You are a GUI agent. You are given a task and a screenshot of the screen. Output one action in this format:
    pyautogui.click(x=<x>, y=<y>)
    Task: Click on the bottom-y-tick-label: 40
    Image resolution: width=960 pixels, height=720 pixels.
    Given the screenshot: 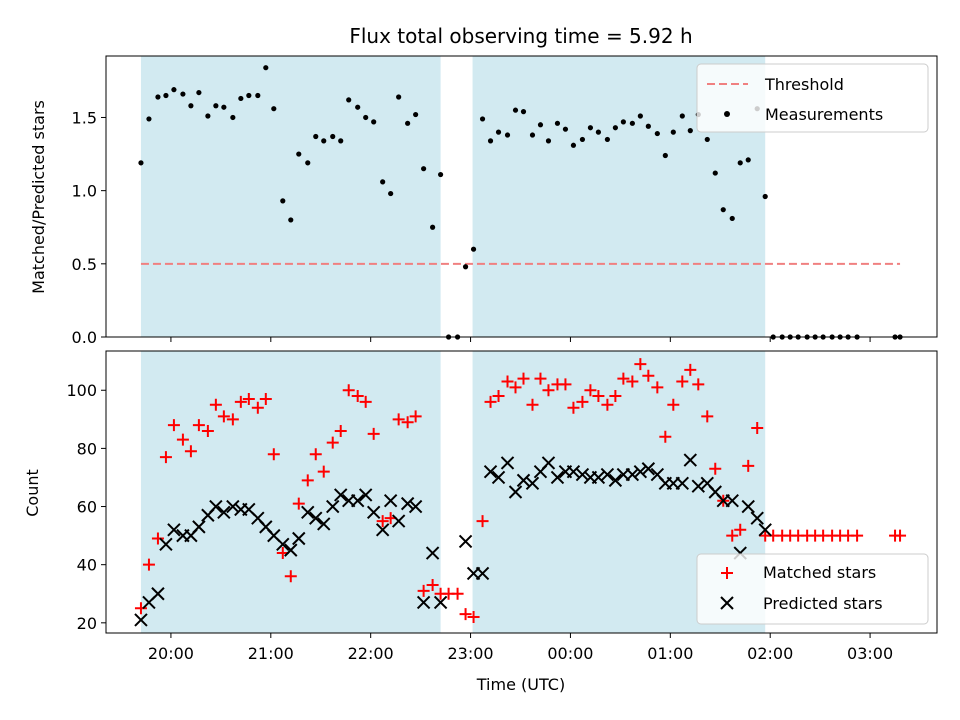 What is the action you would take?
    pyautogui.click(x=87, y=565)
    